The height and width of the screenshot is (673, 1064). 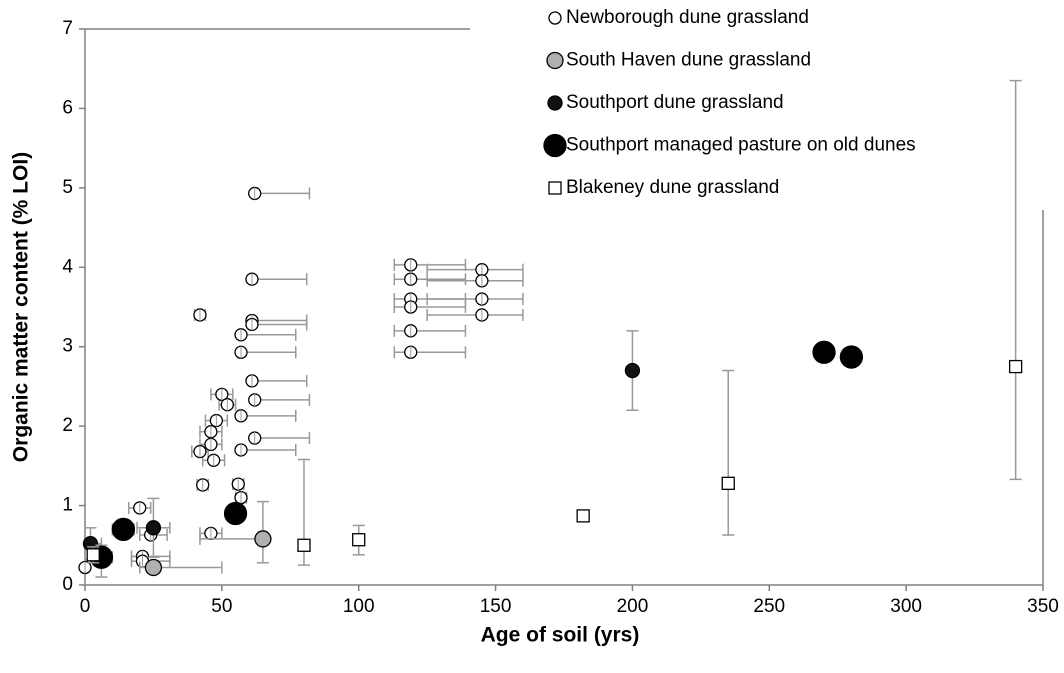 I want to click on x-tick-label: 300, so click(x=906, y=606).